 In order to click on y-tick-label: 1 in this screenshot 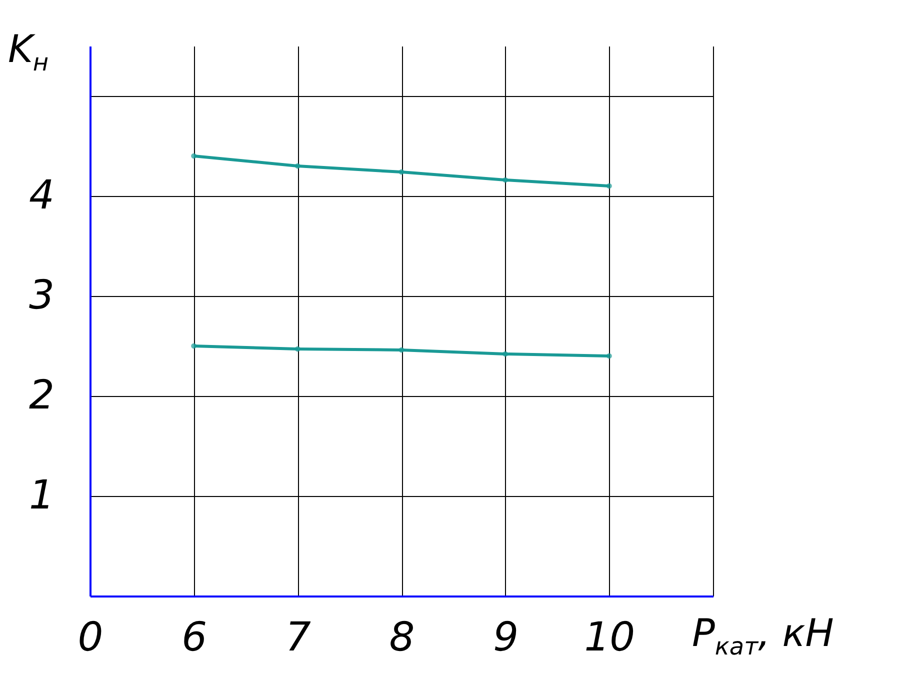, I will do `click(41, 495)`.